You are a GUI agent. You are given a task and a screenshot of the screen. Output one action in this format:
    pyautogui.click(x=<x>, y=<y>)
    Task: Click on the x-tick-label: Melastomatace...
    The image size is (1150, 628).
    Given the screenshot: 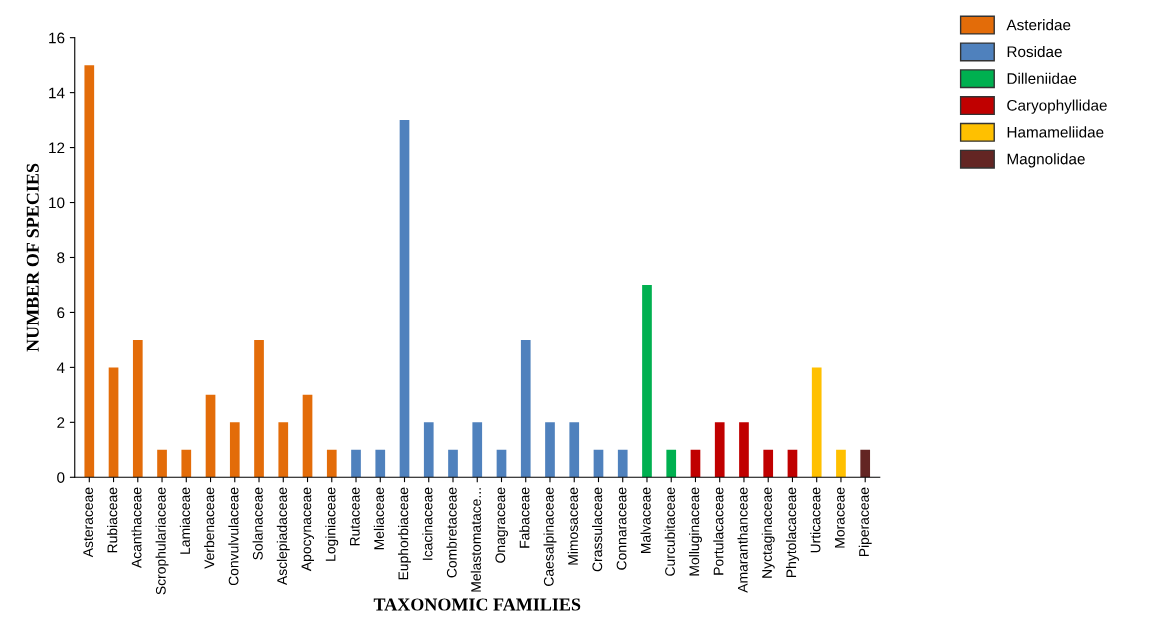 What is the action you would take?
    pyautogui.click(x=475, y=540)
    